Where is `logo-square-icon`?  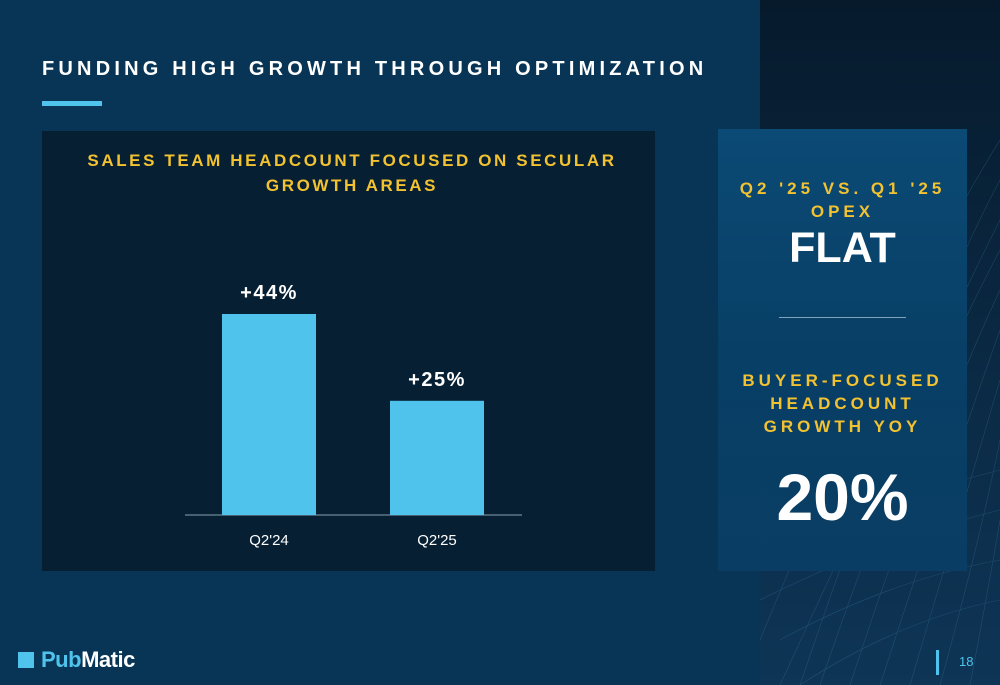
logo-square-icon is located at coordinates (26, 660).